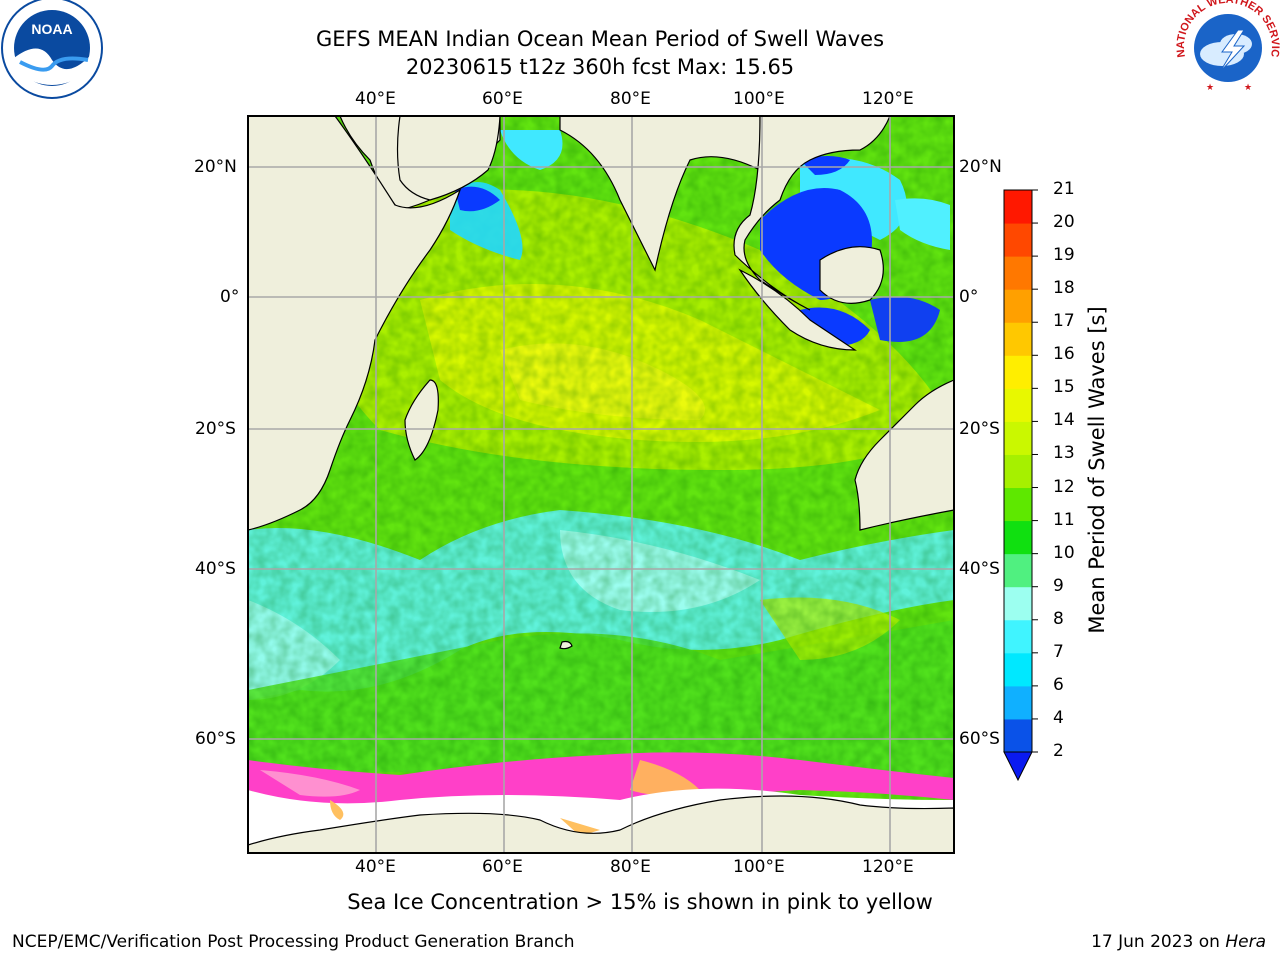 The image size is (1280, 960). What do you see at coordinates (502, 867) in the screenshot?
I see `lon-label-bottom: 60°E` at bounding box center [502, 867].